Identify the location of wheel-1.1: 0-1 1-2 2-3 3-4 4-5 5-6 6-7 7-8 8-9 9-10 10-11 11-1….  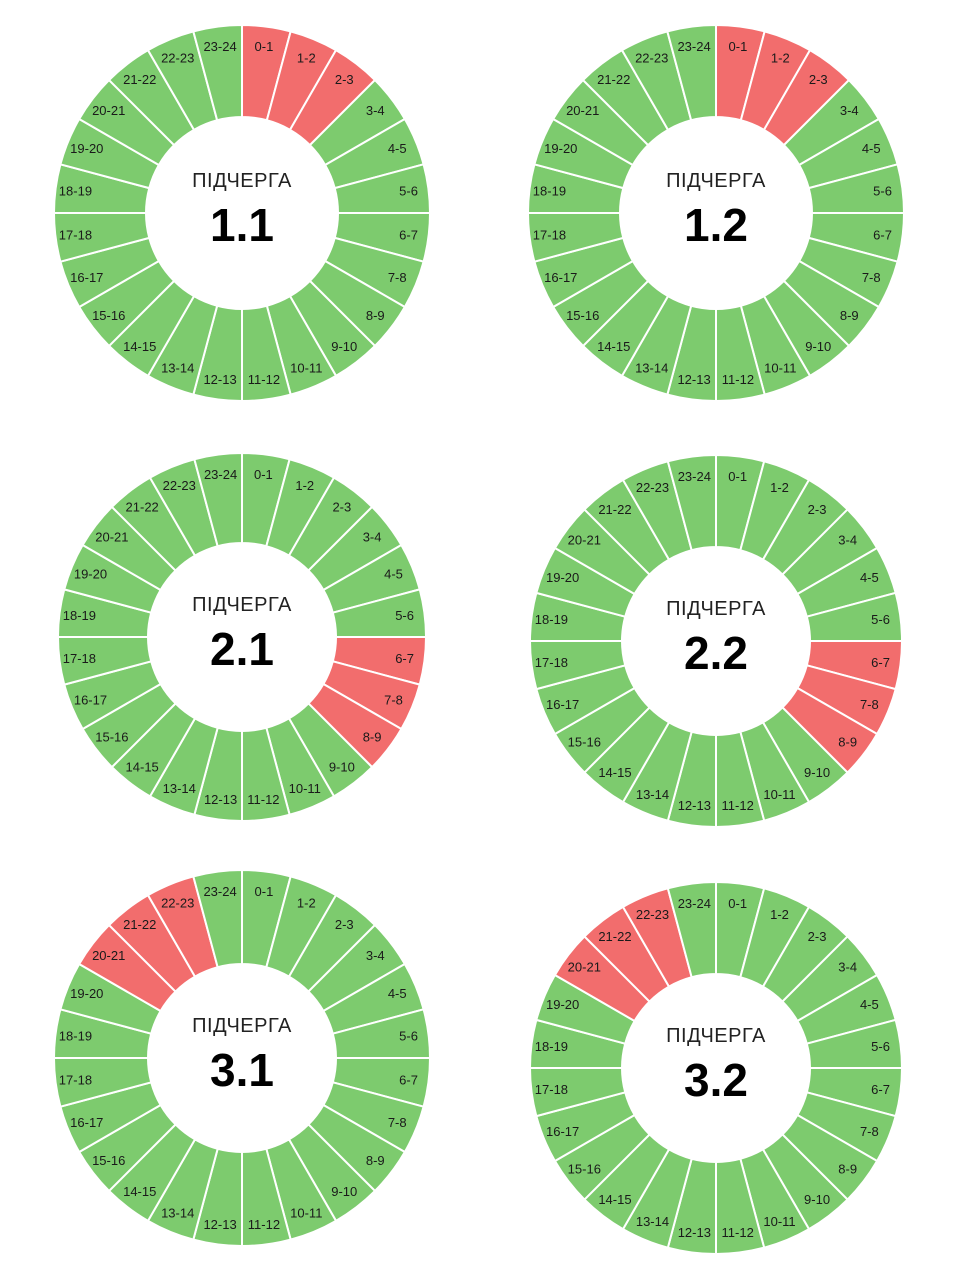
(242, 213).